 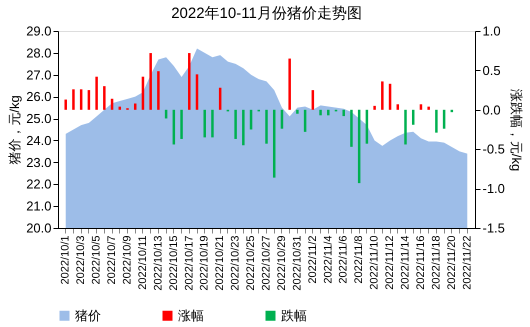 What do you see at coordinates (158, 263) in the screenshot?
I see `x-tick-label: 2022/10/13` at bounding box center [158, 263].